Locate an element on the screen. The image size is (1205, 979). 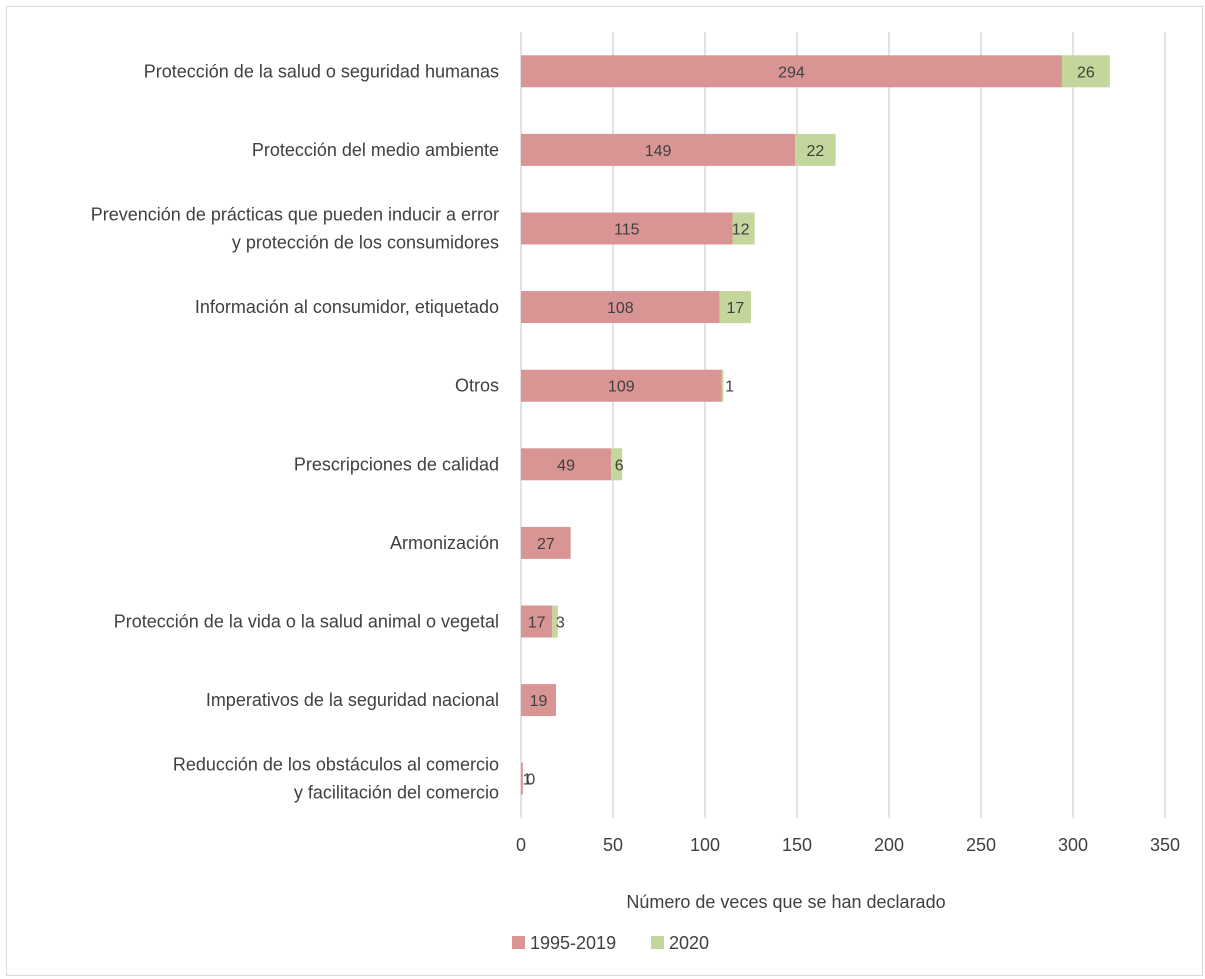
data-label: 149 is located at coordinates (658, 151).